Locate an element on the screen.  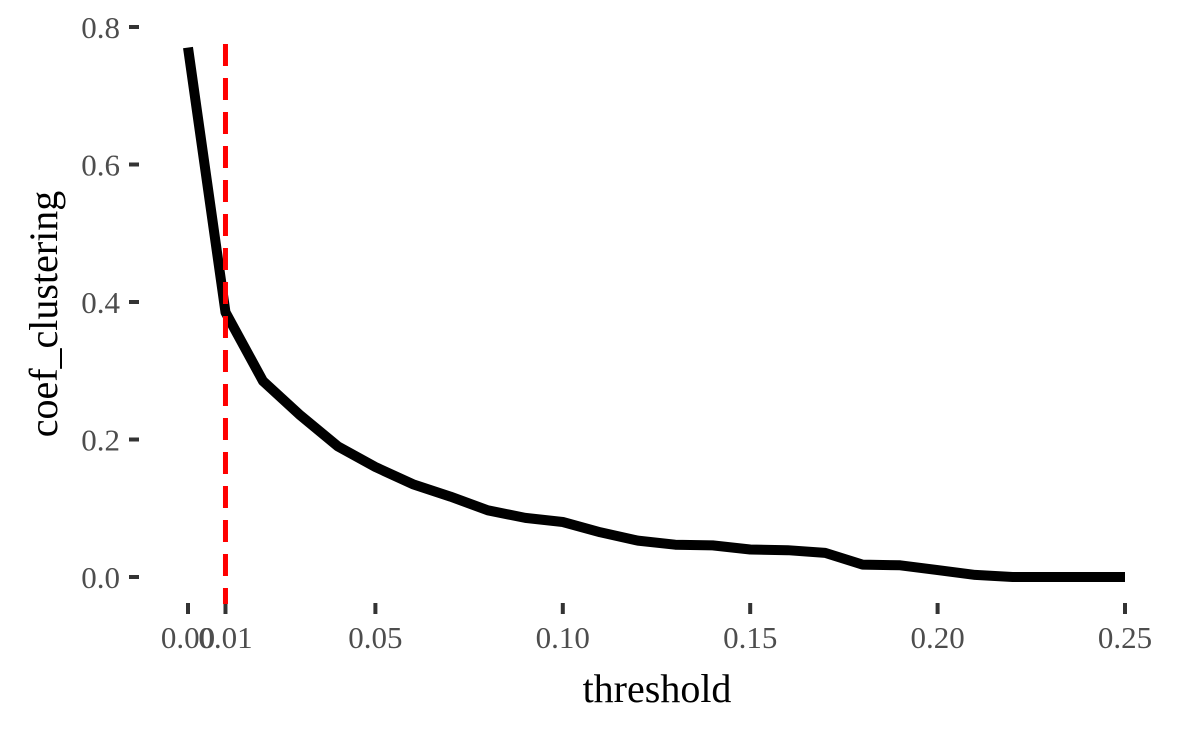
x-axis-title: threshold is located at coordinates (657, 688).